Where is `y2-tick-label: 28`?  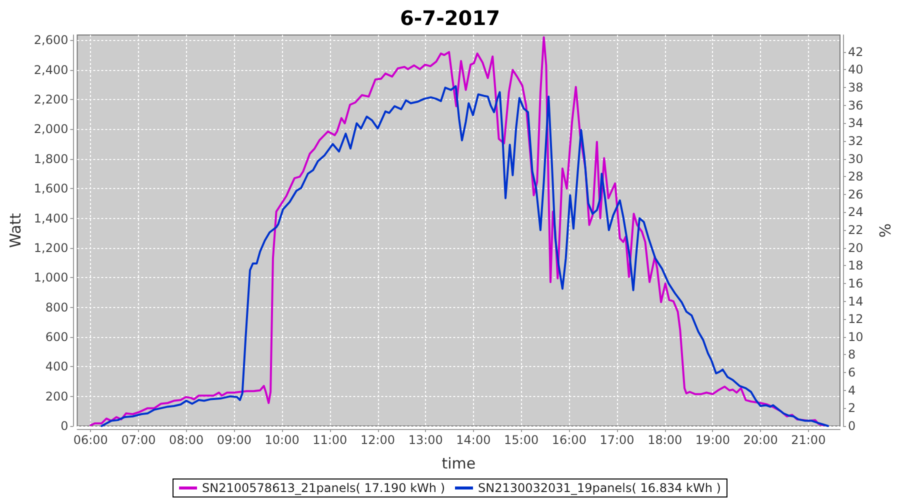
y2-tick-label: 28 is located at coordinates (856, 177).